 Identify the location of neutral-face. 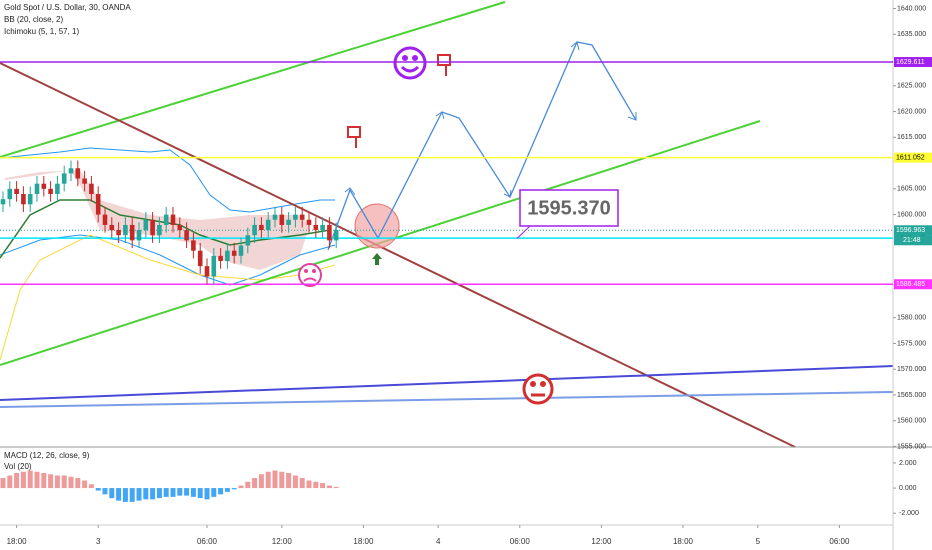
(538, 389).